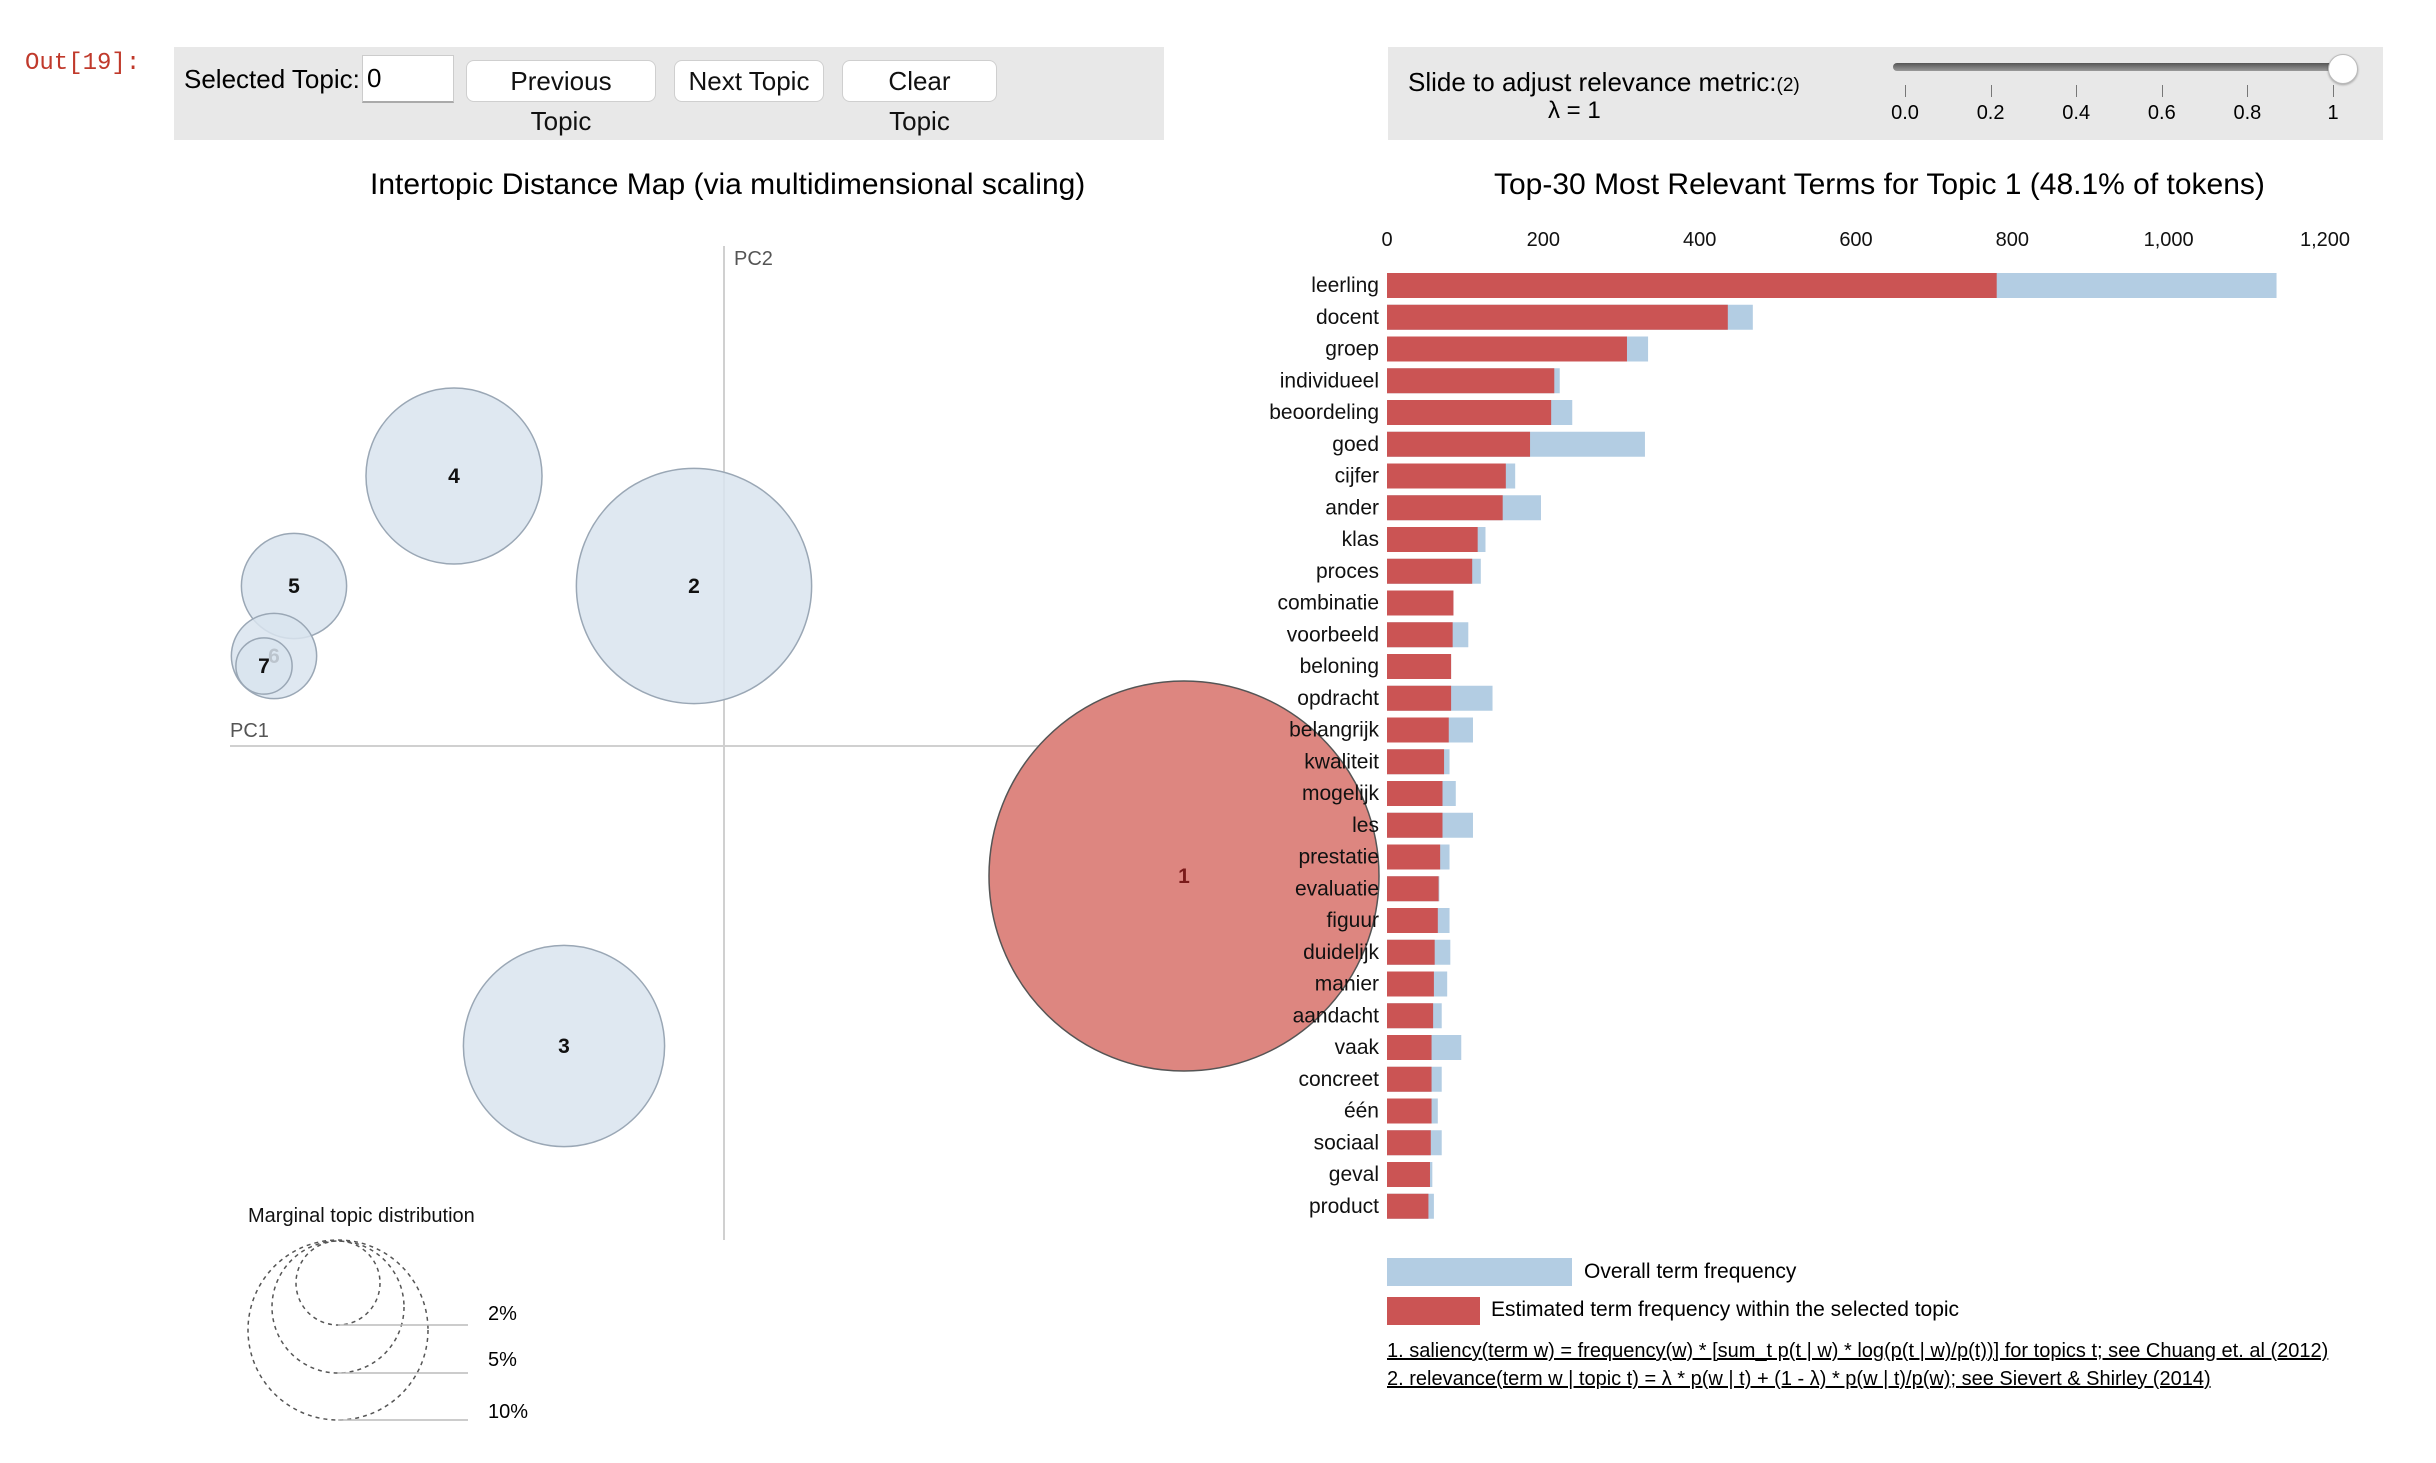  I want to click on bar-topic-les, so click(1415, 825).